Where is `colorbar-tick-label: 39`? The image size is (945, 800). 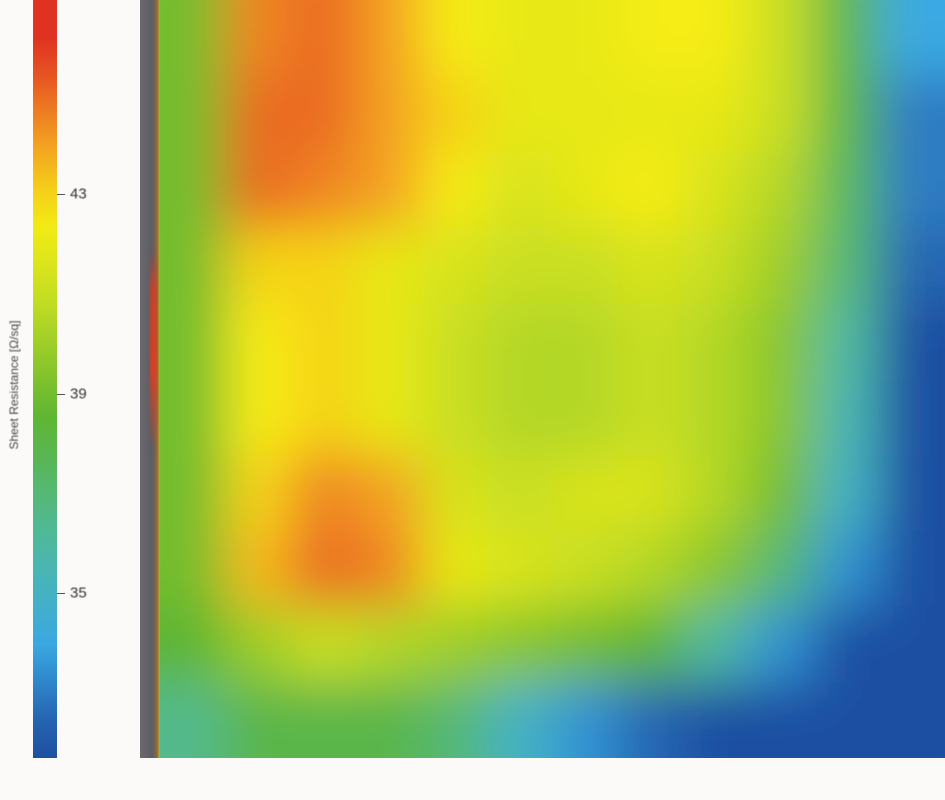
colorbar-tick-label: 39 is located at coordinates (78, 394).